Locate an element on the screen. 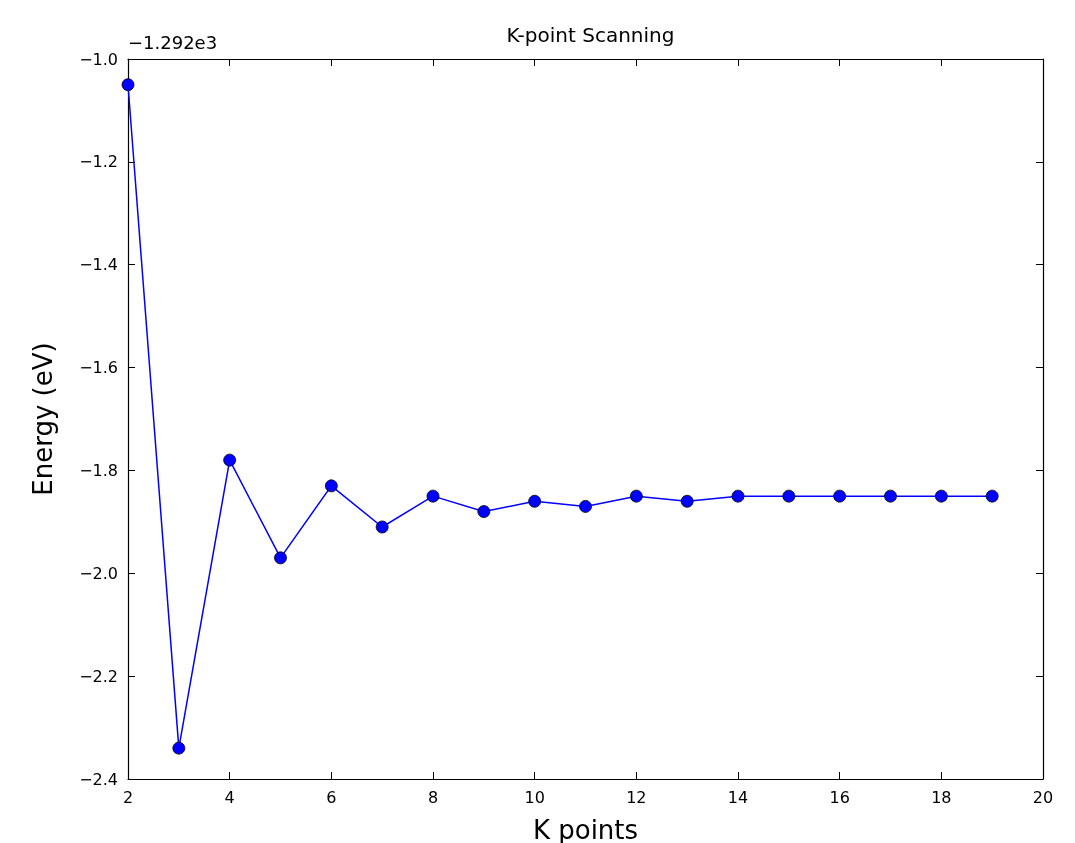 The width and height of the screenshot is (1075, 843). x-tick-label: 2 is located at coordinates (128, 797).